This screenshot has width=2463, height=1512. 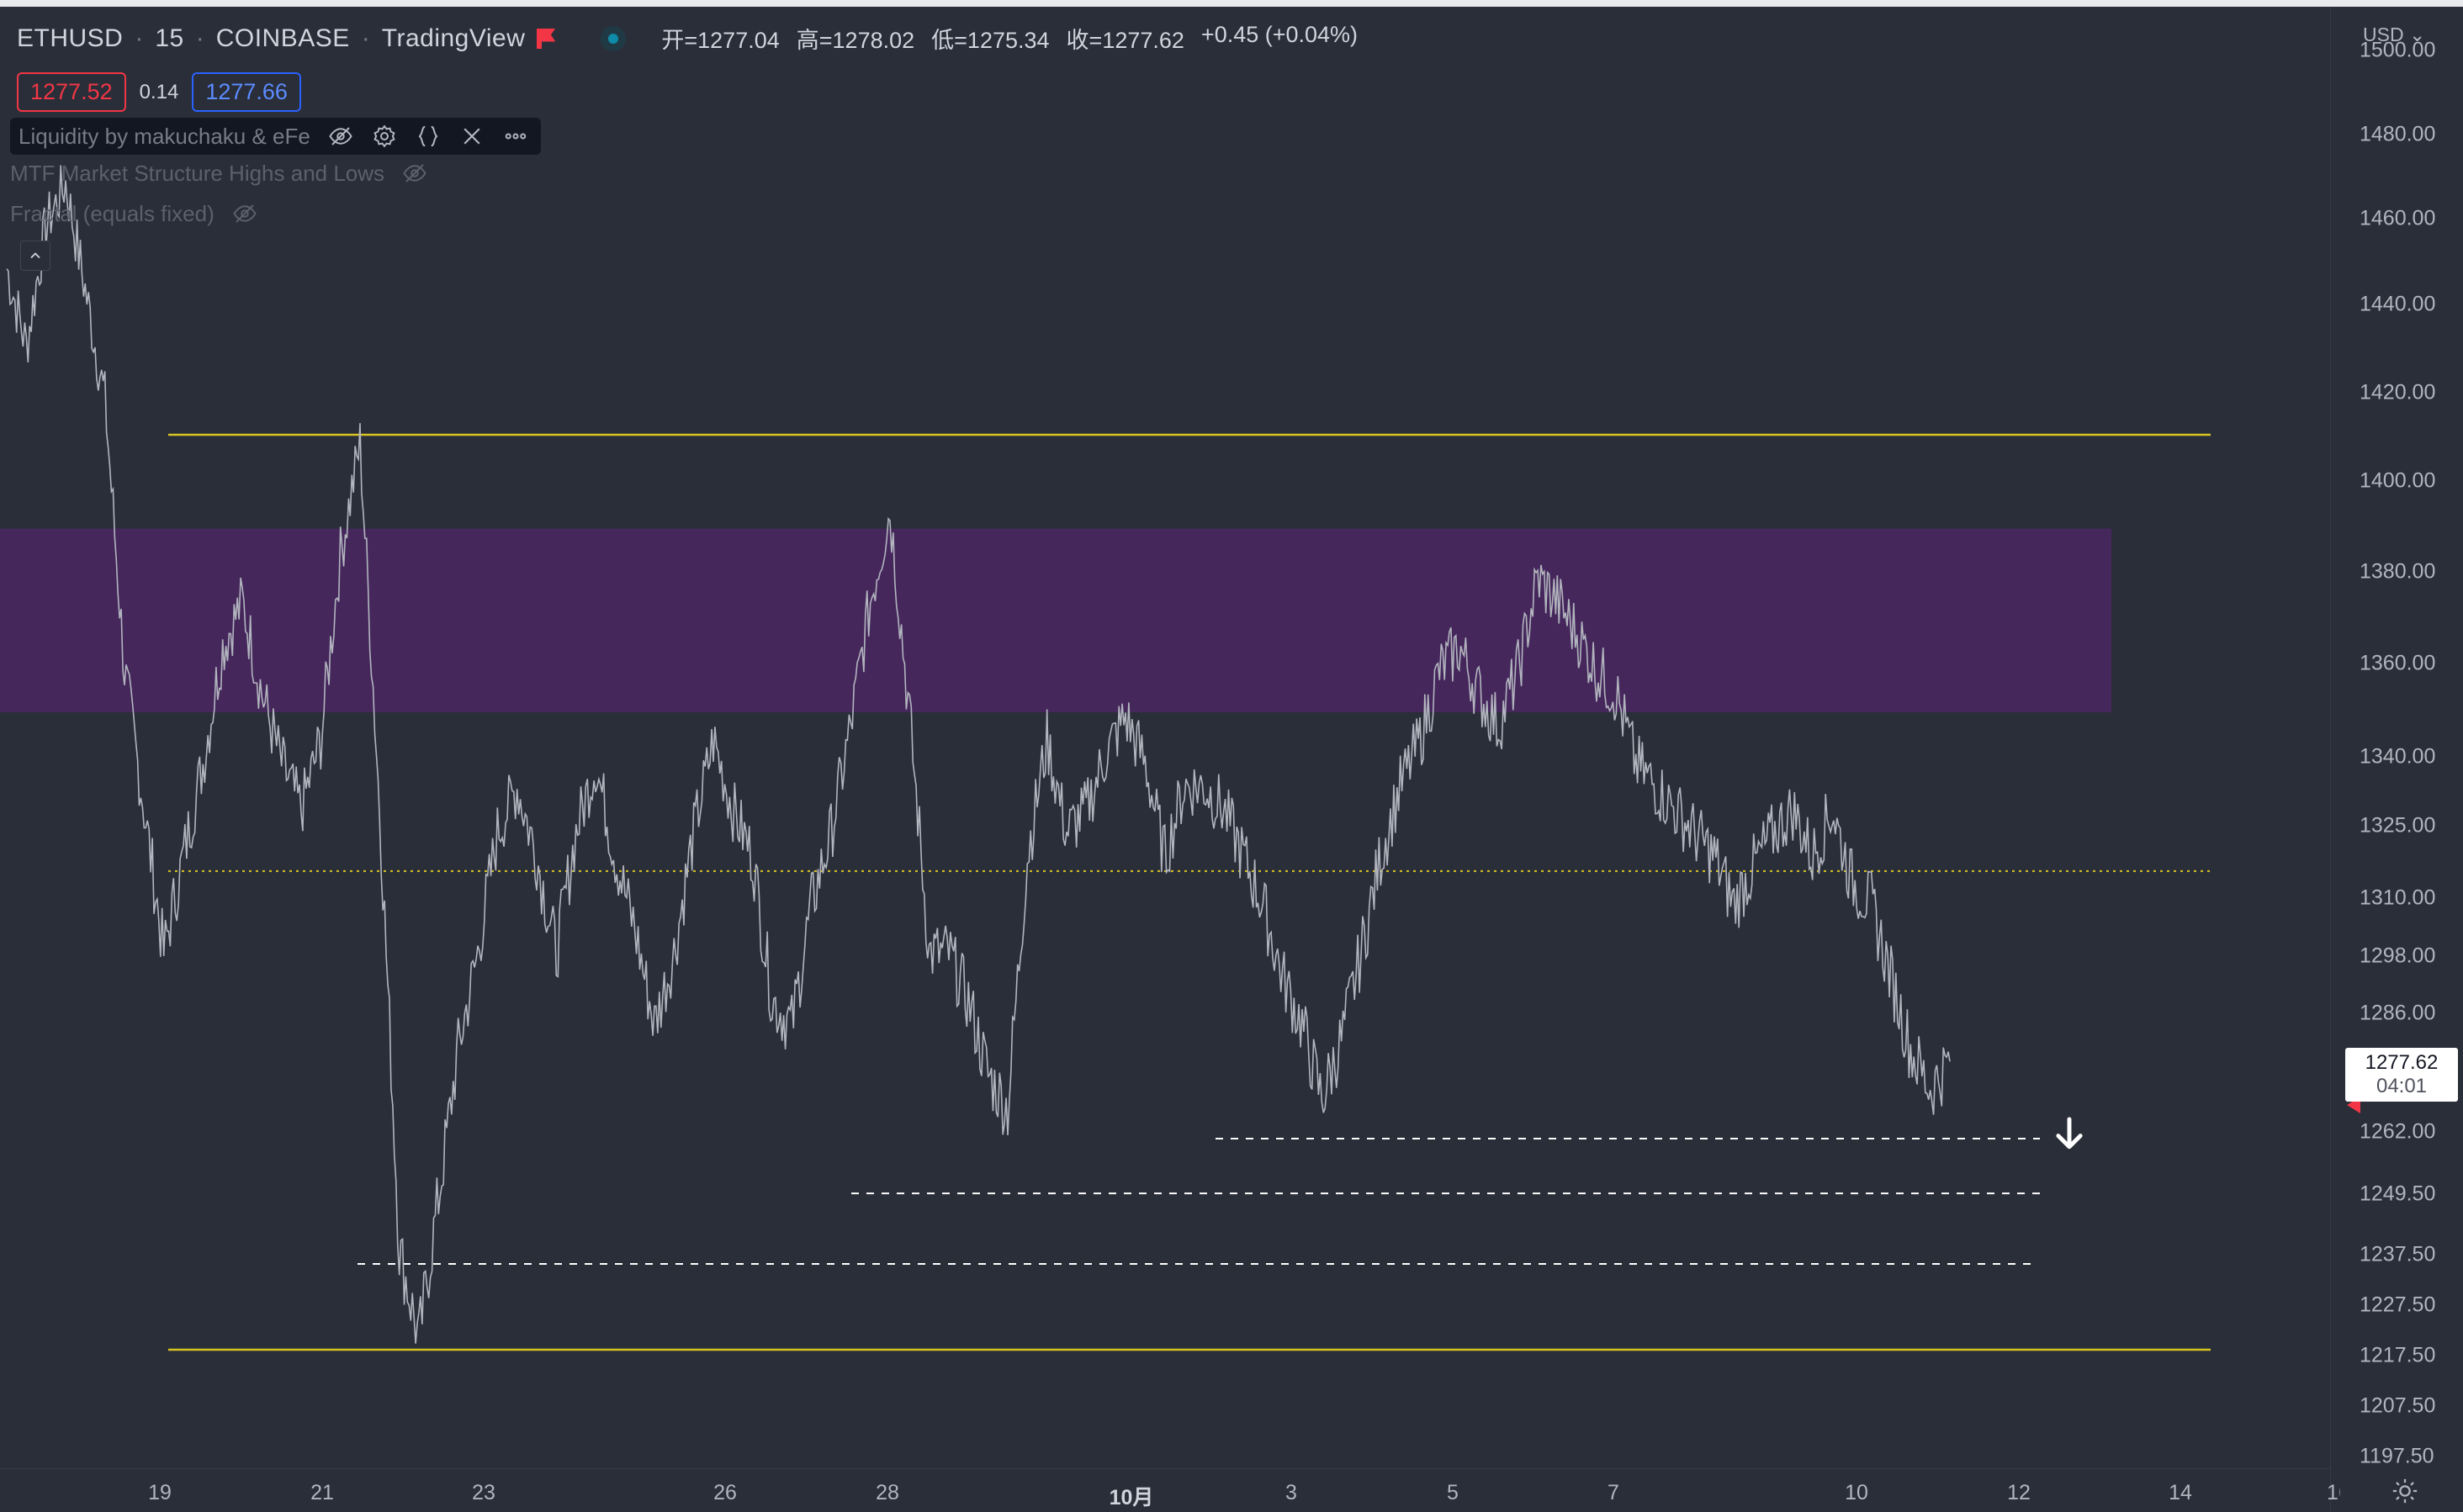 I want to click on ohlc-high: 高=1278.02, so click(x=855, y=38).